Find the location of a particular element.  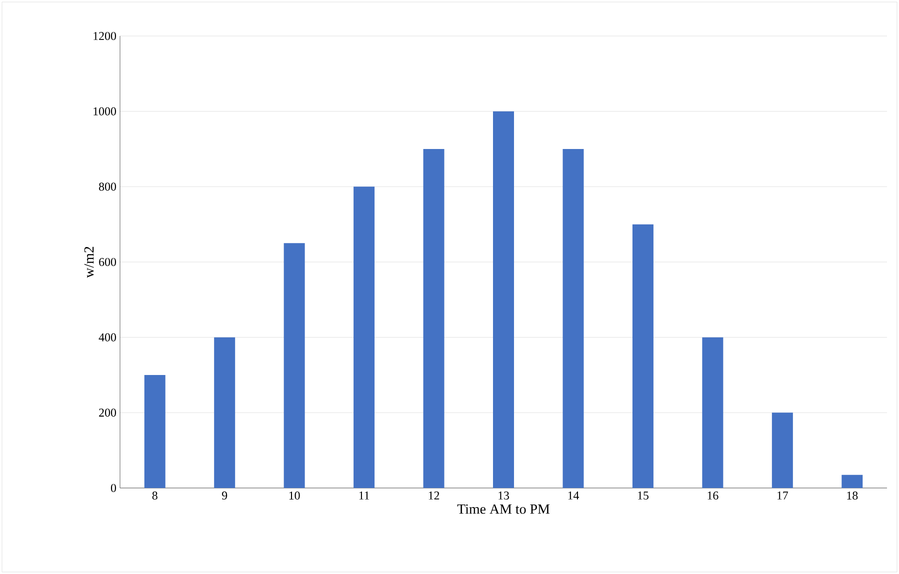

x-tick-label: 11 is located at coordinates (364, 496).